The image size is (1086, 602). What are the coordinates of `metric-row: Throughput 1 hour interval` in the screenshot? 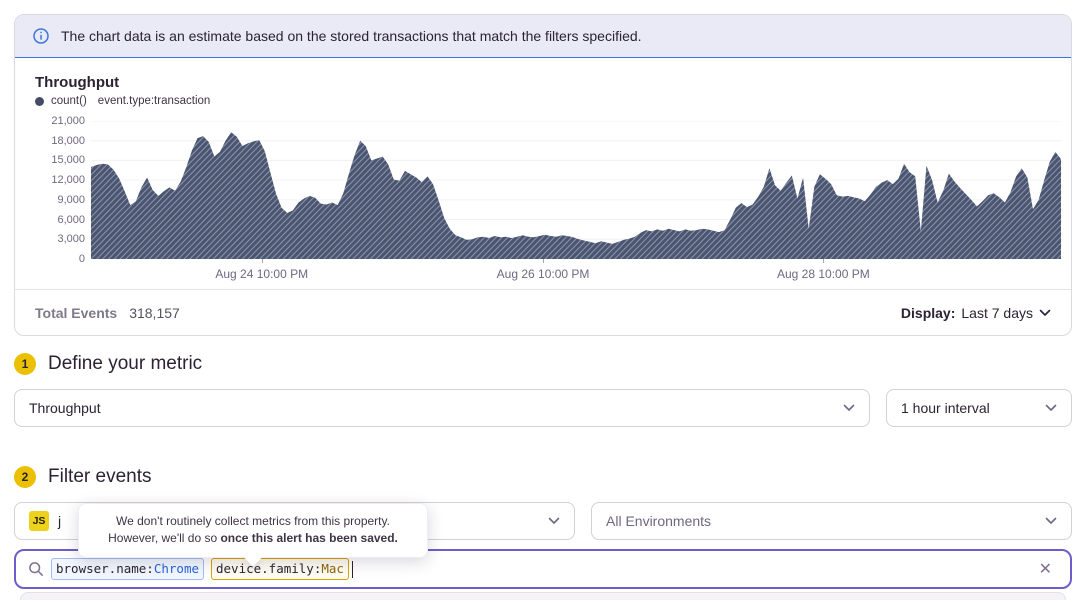 It's located at (543, 408).